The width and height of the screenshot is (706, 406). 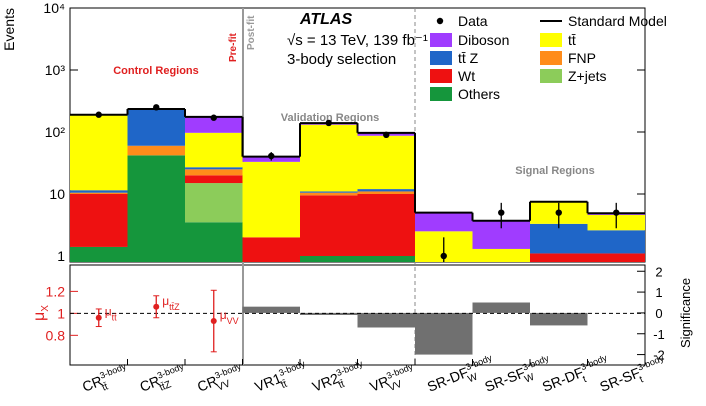 What do you see at coordinates (341, 59) in the screenshot?
I see `selection: 3-body selection` at bounding box center [341, 59].